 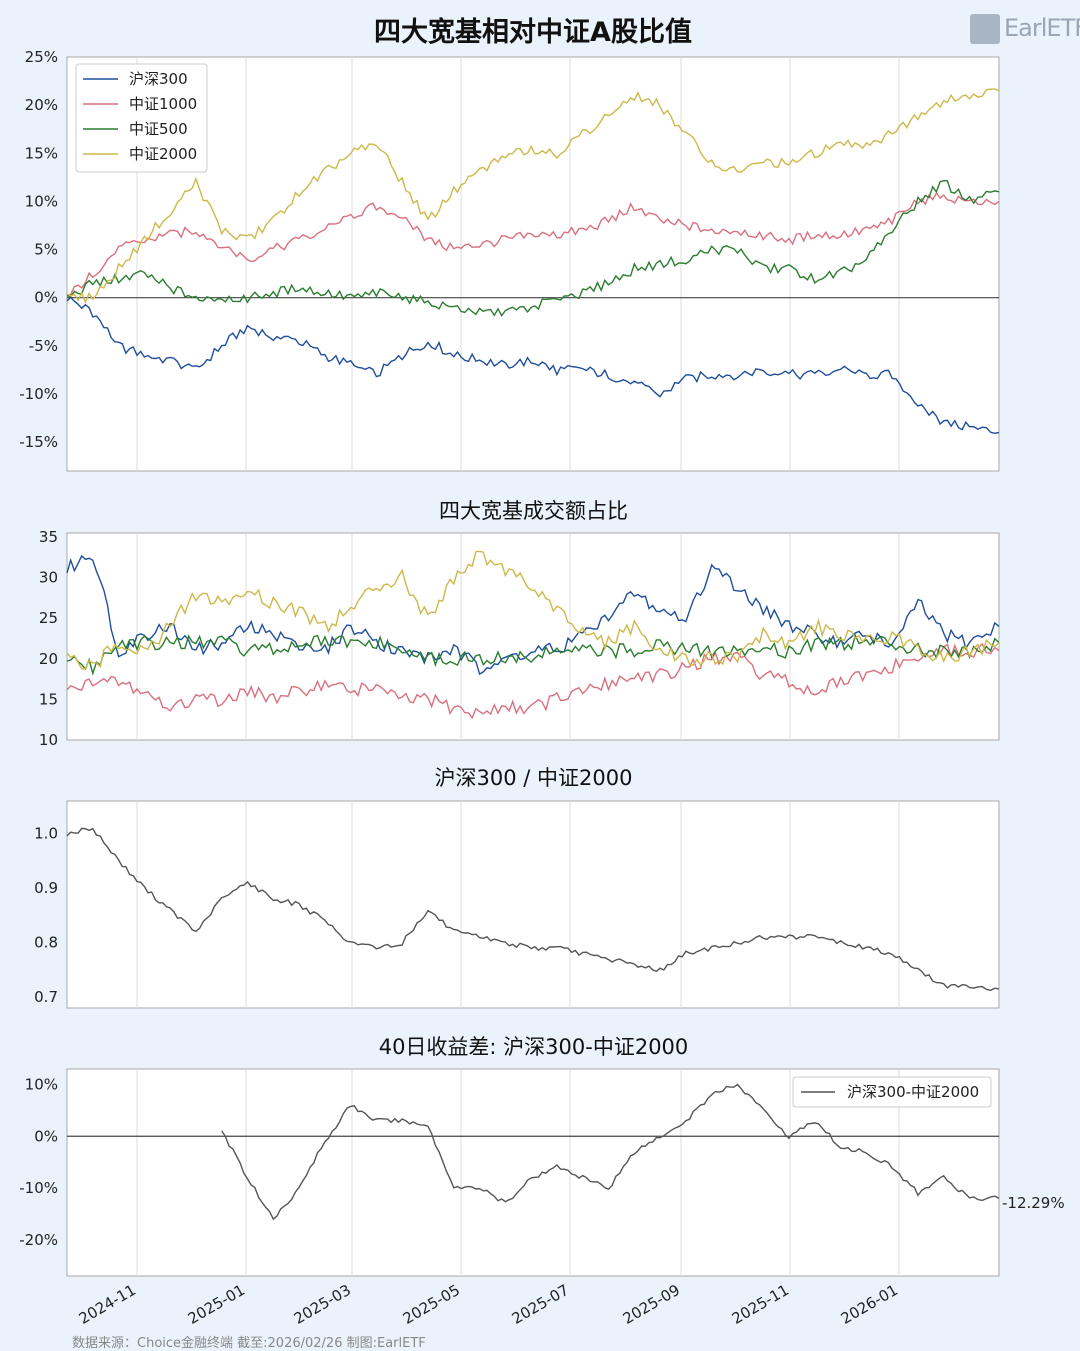 I want to click on chart-panel-2: 35 30 25 20 15 10, so click(x=519, y=638).